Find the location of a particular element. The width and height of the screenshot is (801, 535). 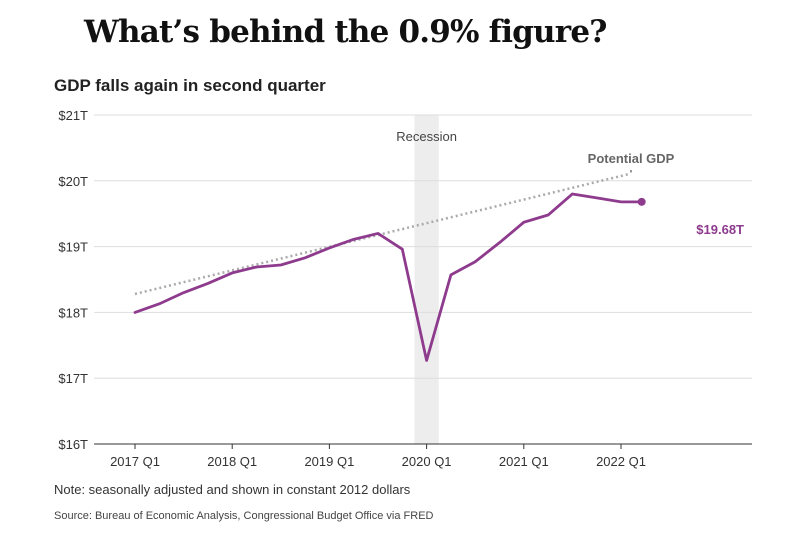

y-tick-label: $19T is located at coordinates (73, 247).